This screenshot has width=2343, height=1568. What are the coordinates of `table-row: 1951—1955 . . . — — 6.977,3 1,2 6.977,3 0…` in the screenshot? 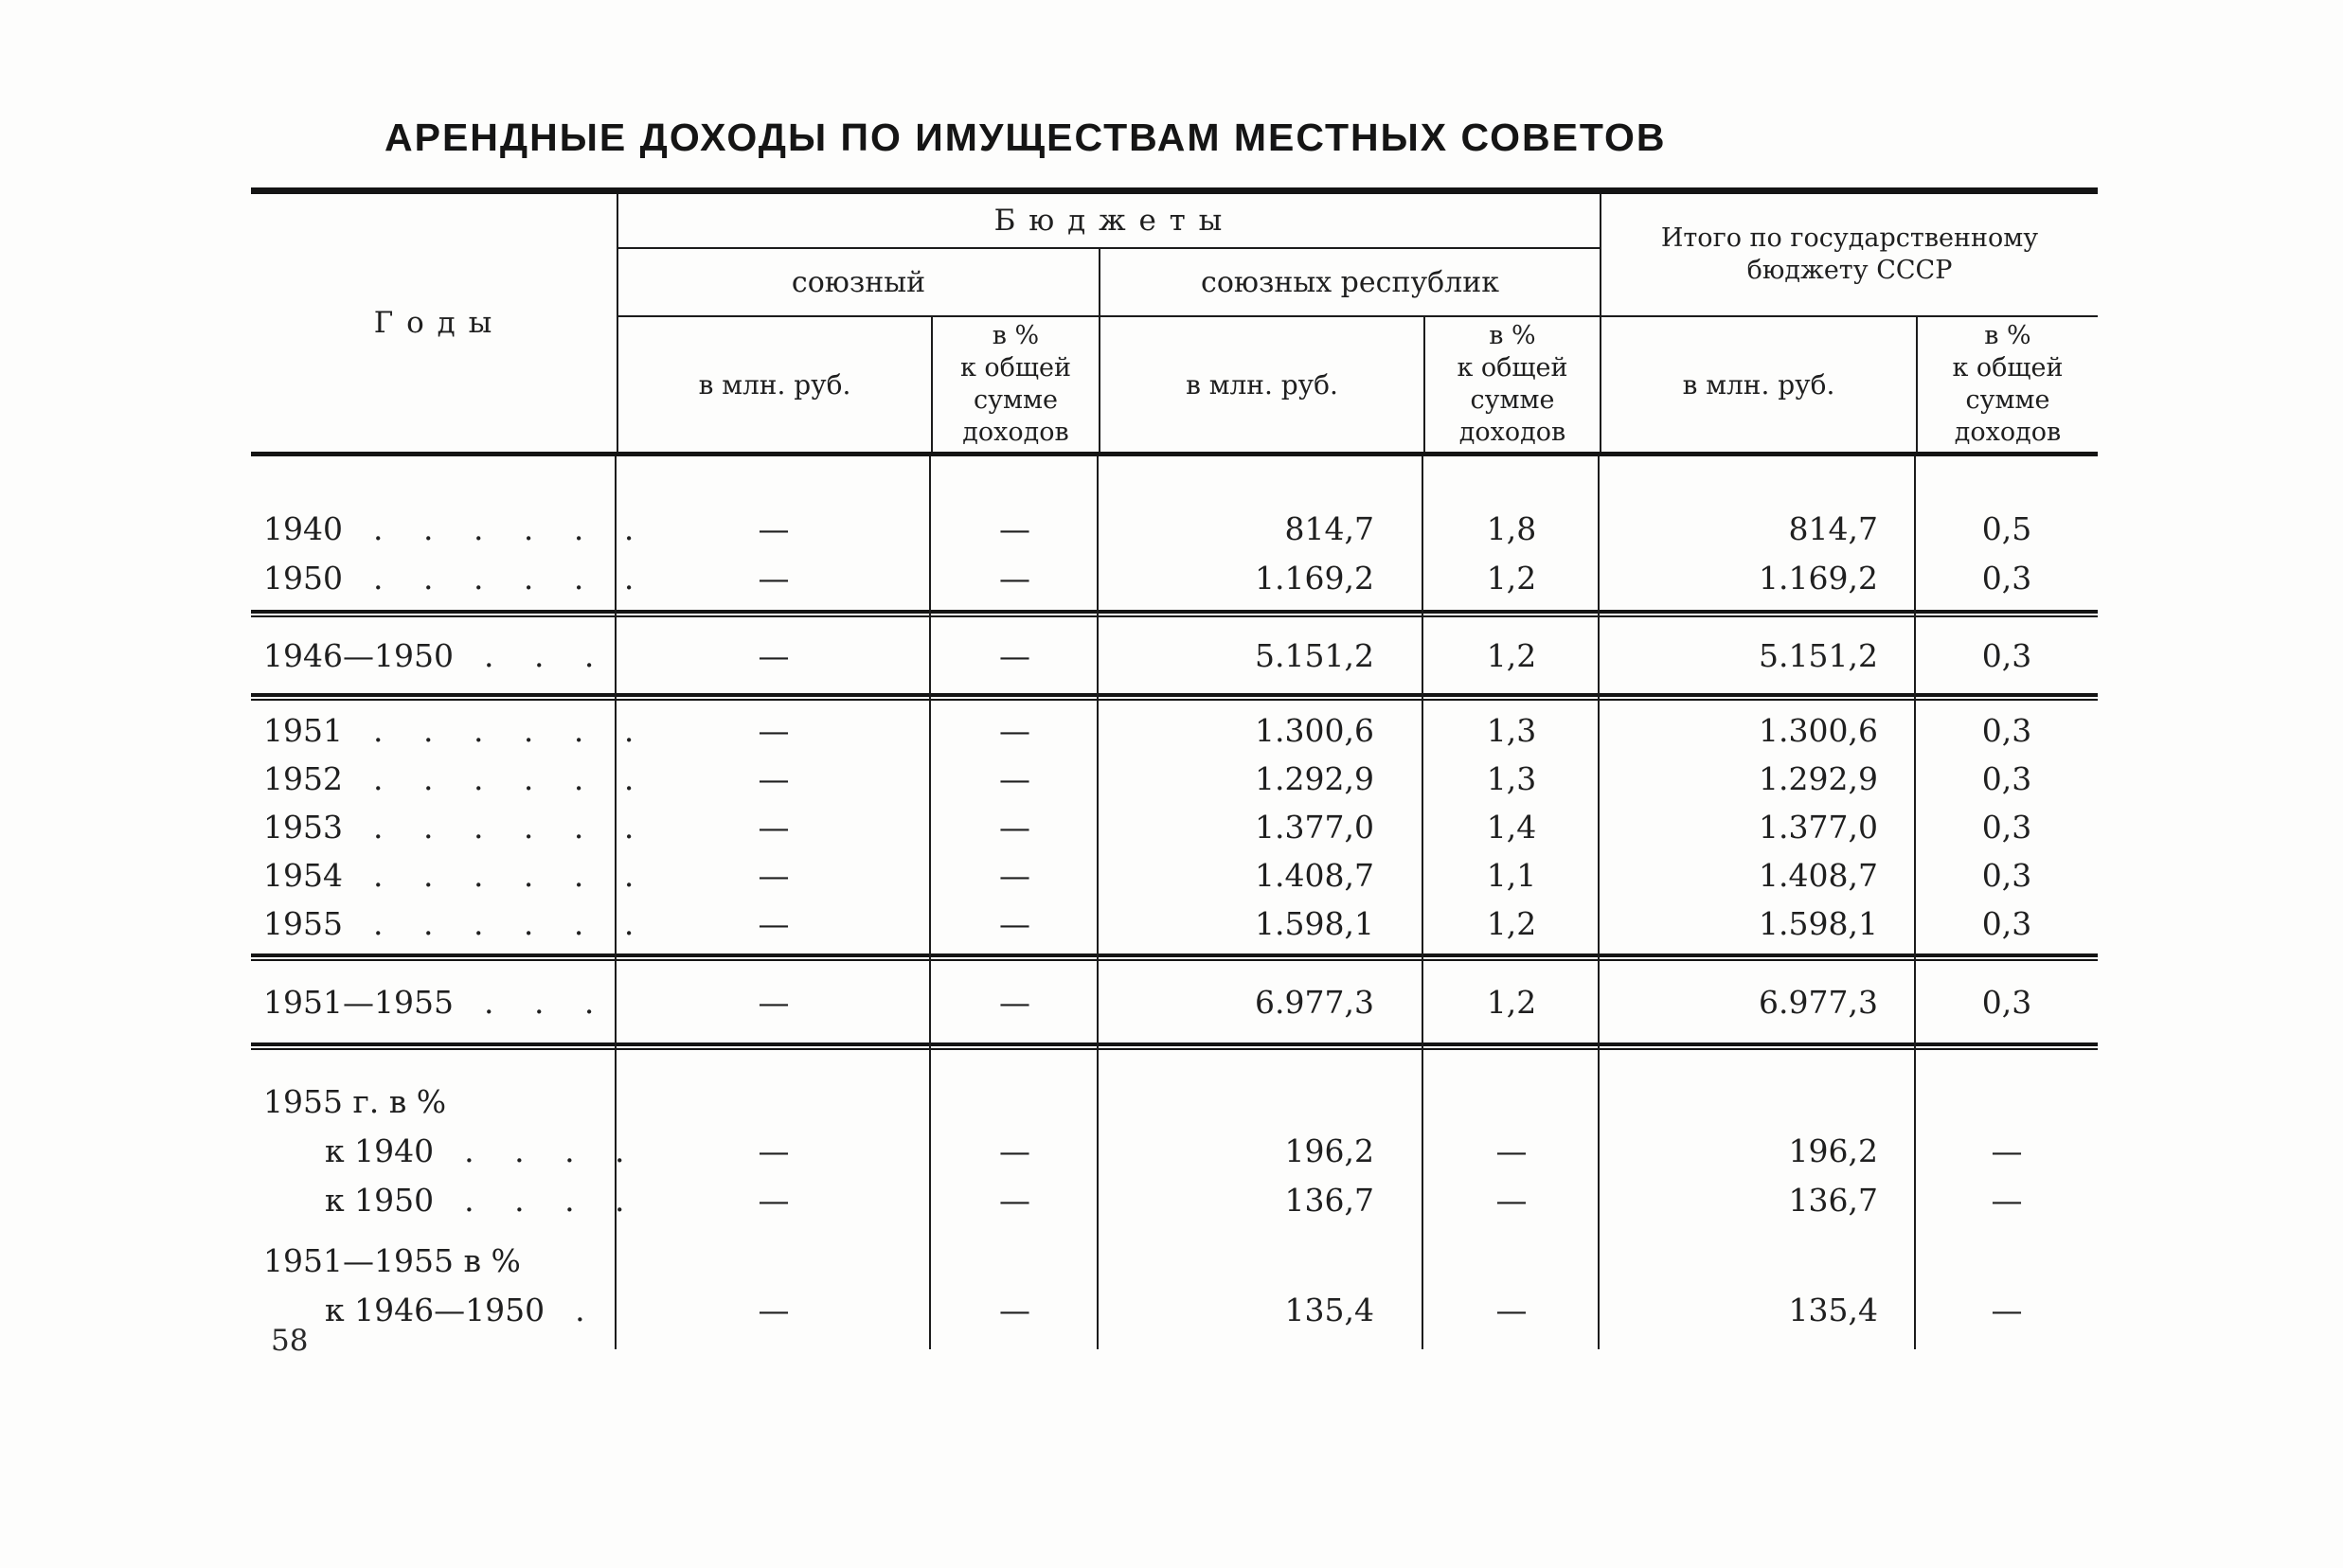 It's located at (1174, 1001).